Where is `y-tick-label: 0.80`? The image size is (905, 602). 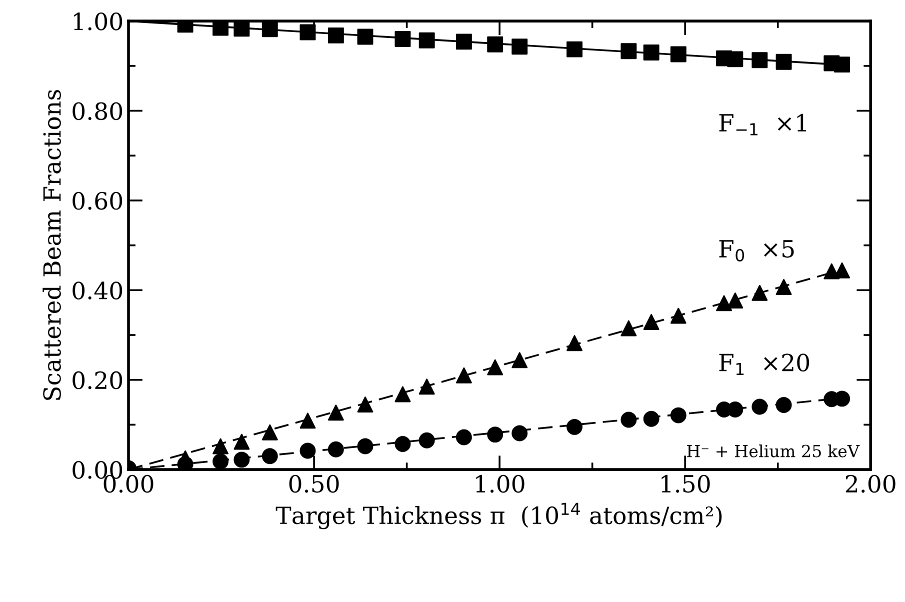
y-tick-label: 0.80 is located at coordinates (97, 111).